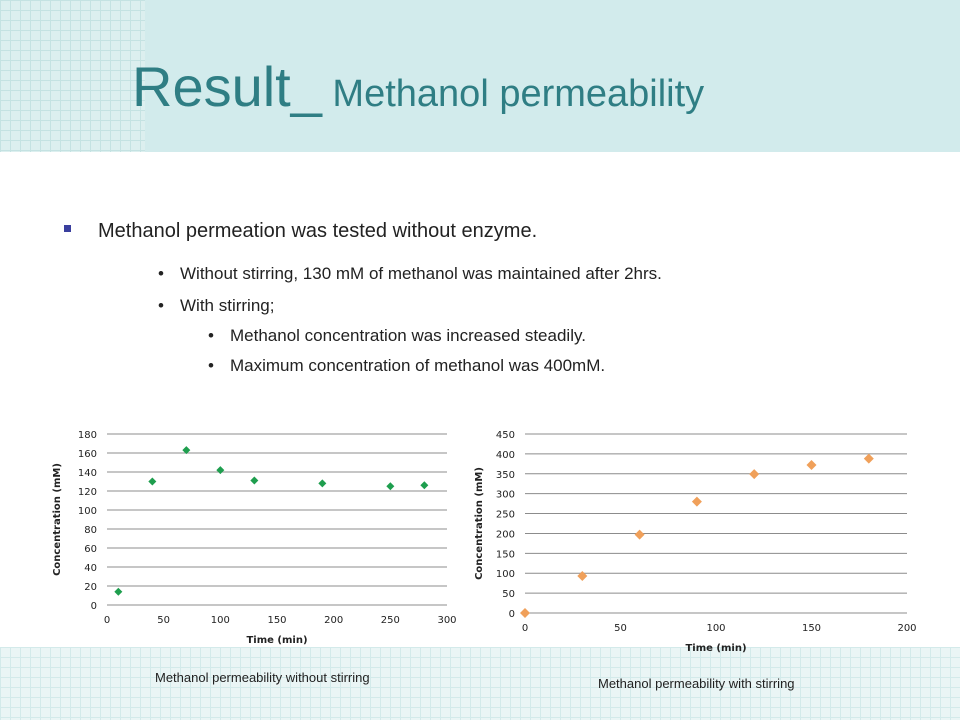 The height and width of the screenshot is (720, 960). Describe the element at coordinates (505, 495) in the screenshot. I see `y-tick-label: 300` at that location.